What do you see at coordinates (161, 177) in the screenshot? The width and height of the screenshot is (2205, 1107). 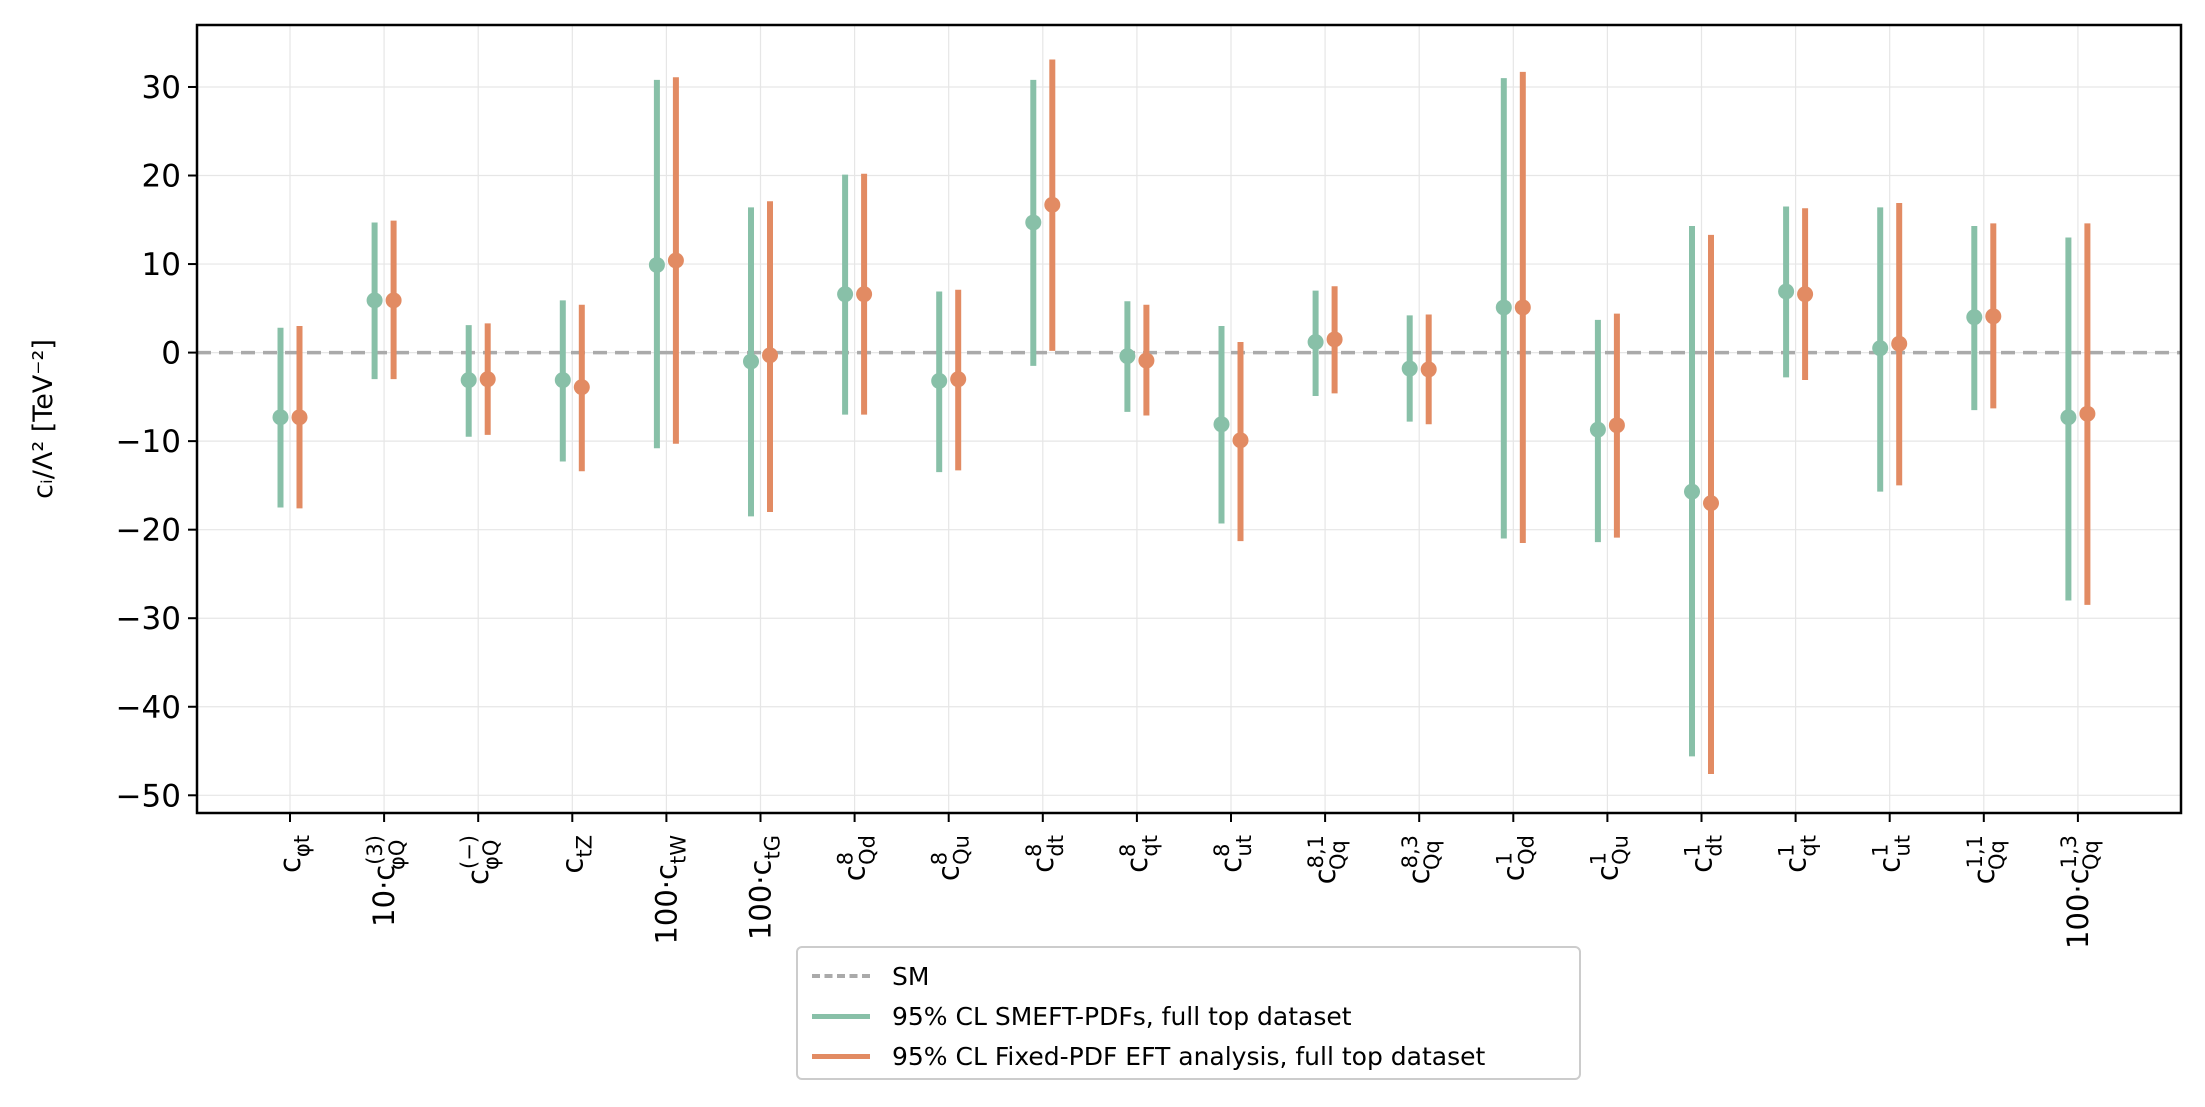 I see `y-tick-label: 20` at bounding box center [161, 177].